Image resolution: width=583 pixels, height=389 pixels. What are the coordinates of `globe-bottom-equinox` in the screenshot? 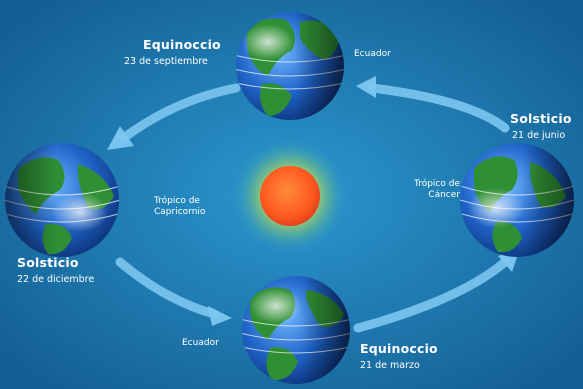 It's located at (296, 330).